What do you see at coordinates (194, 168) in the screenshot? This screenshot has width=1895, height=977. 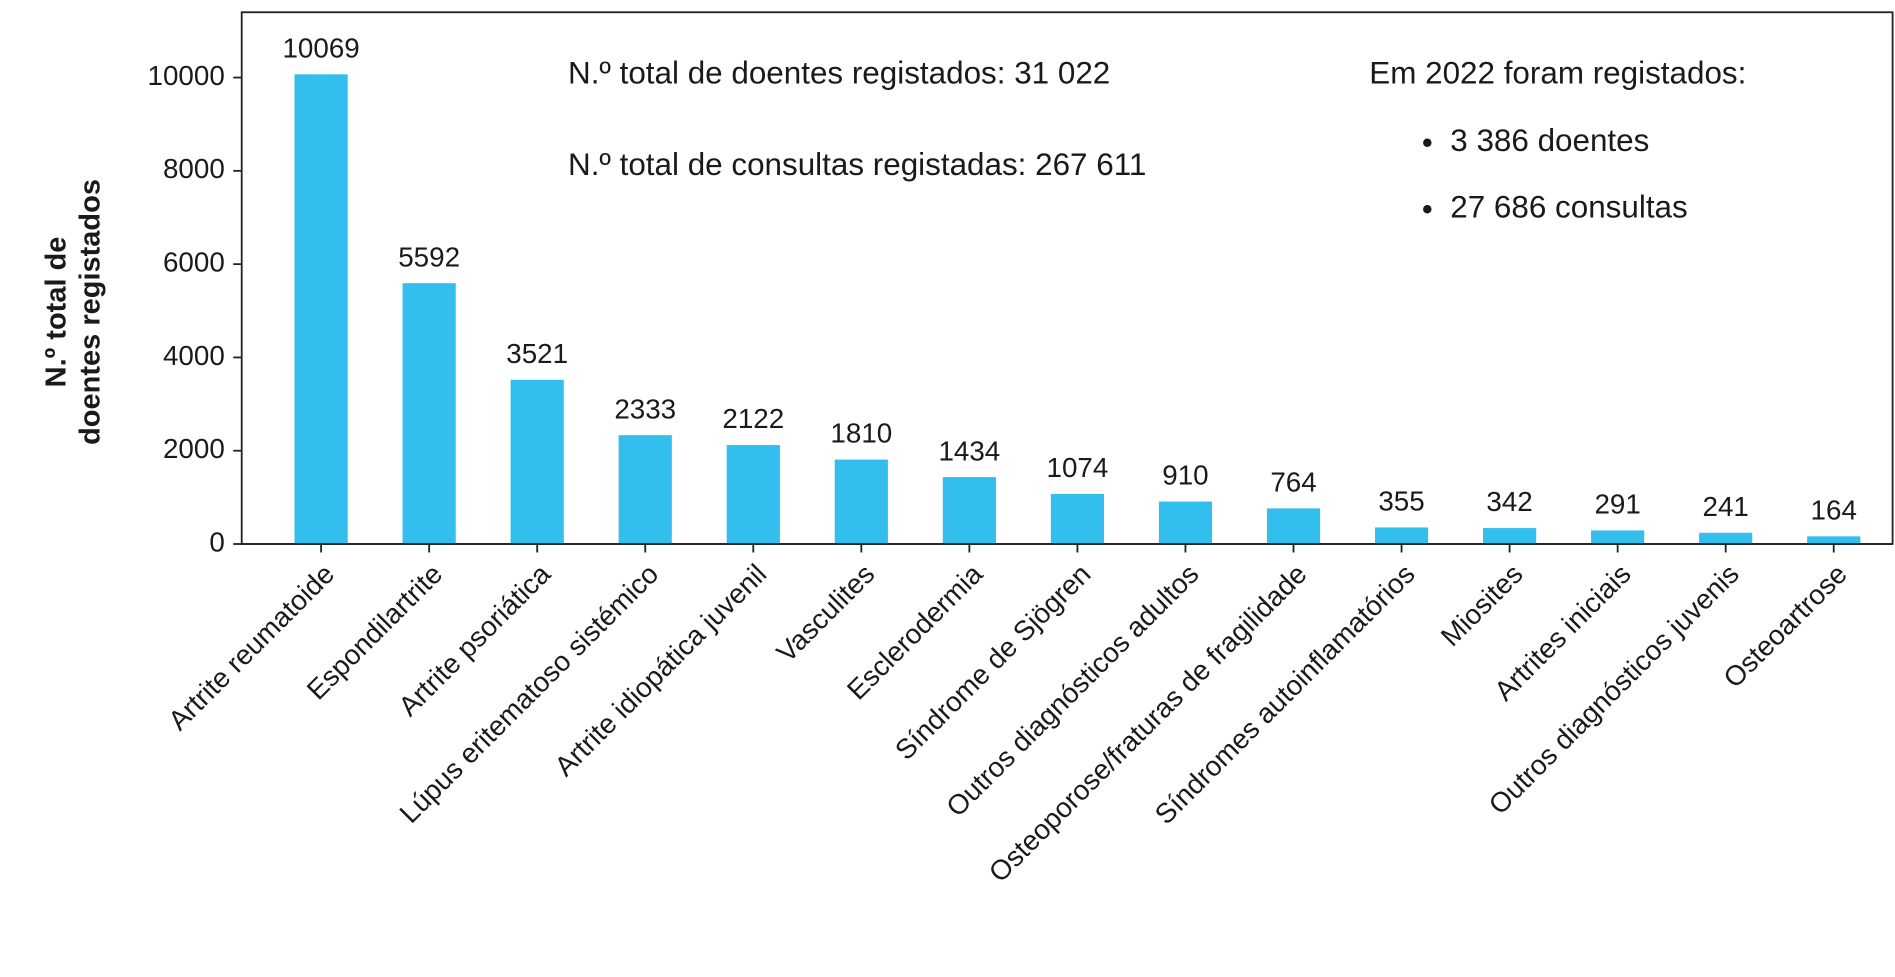 I see `y-tick-label: 8000` at bounding box center [194, 168].